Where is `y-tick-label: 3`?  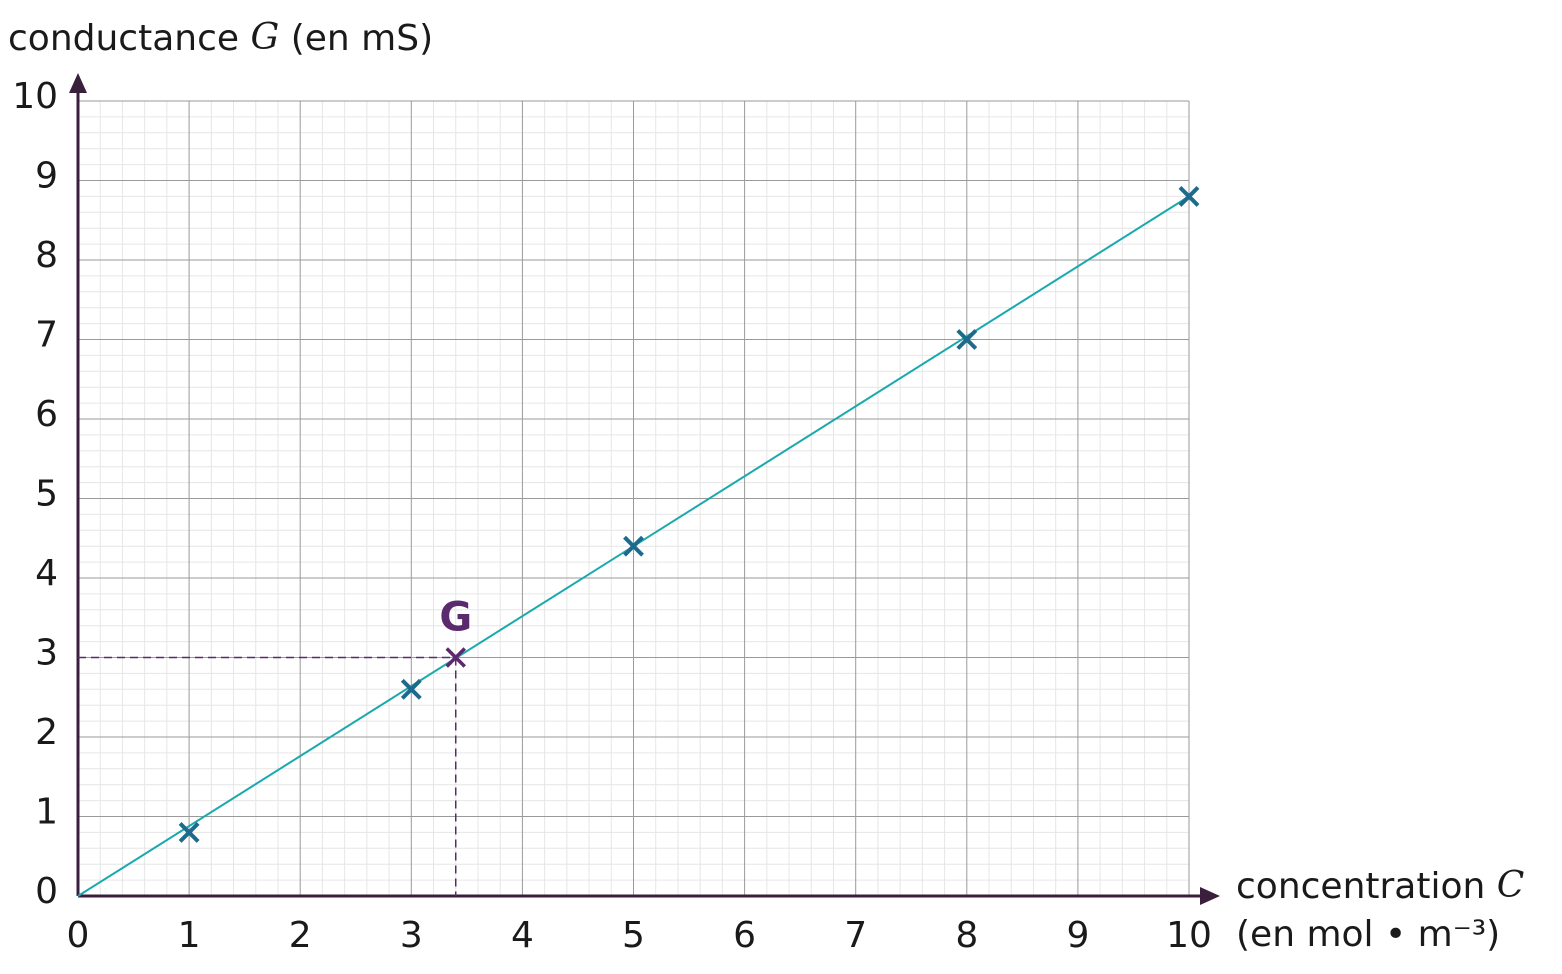 y-tick-label: 3 is located at coordinates (46, 653).